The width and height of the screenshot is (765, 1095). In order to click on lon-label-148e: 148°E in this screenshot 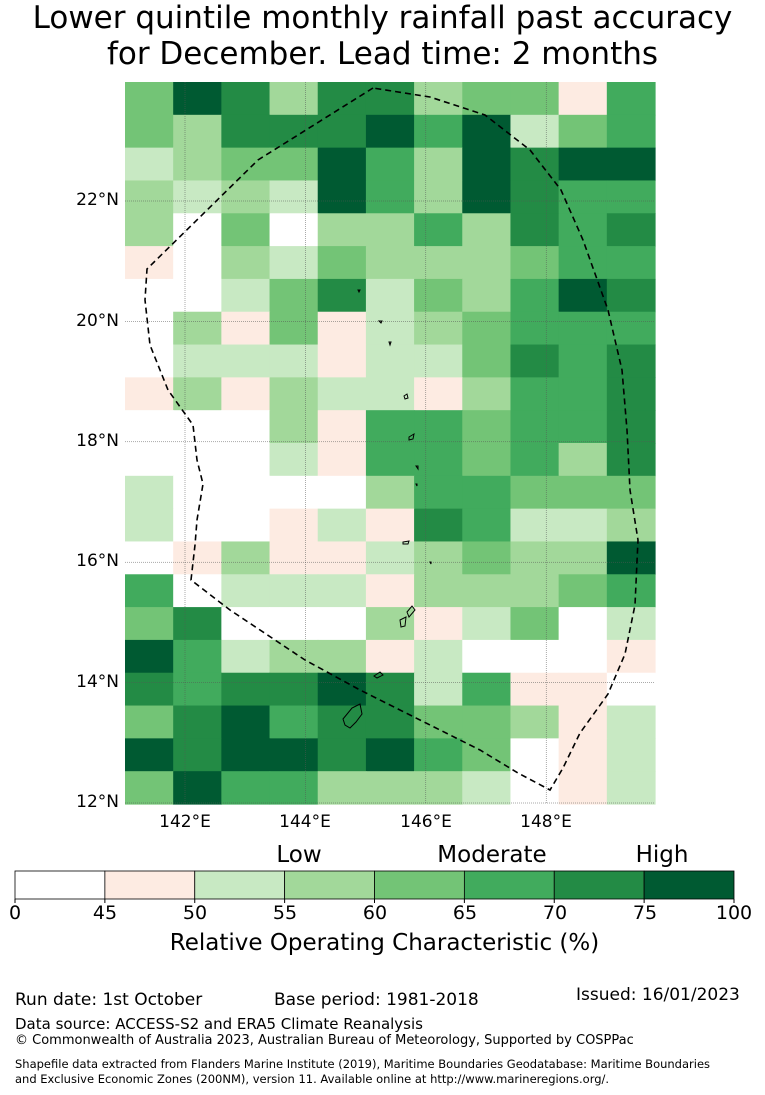, I will do `click(546, 822)`.